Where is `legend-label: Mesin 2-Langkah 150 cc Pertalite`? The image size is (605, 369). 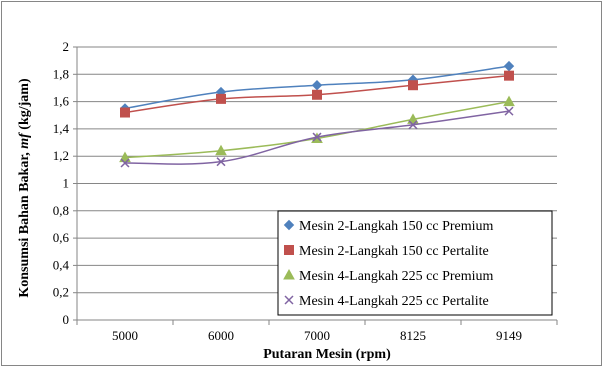 legend-label: Mesin 2-Langkah 150 cc Pertalite is located at coordinates (394, 251).